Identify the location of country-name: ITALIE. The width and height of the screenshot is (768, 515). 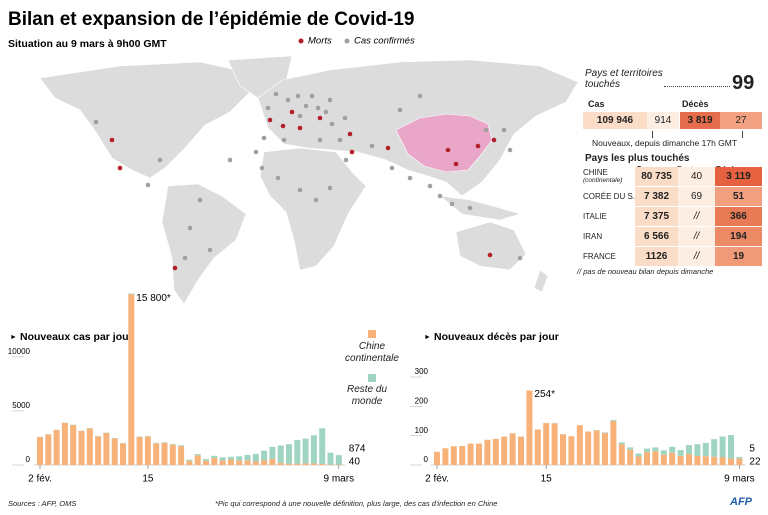
(595, 216).